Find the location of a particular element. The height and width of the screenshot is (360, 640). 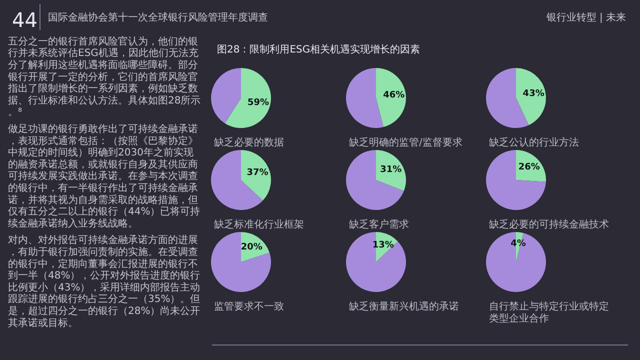

text: 国际金融协会第十一次全球银行风险管理年度调查 is located at coordinates (158, 18).